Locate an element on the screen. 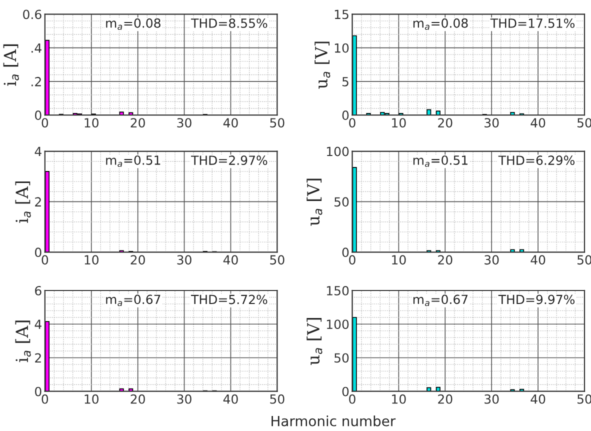  annotation: THD=6.29% is located at coordinates (536, 160).